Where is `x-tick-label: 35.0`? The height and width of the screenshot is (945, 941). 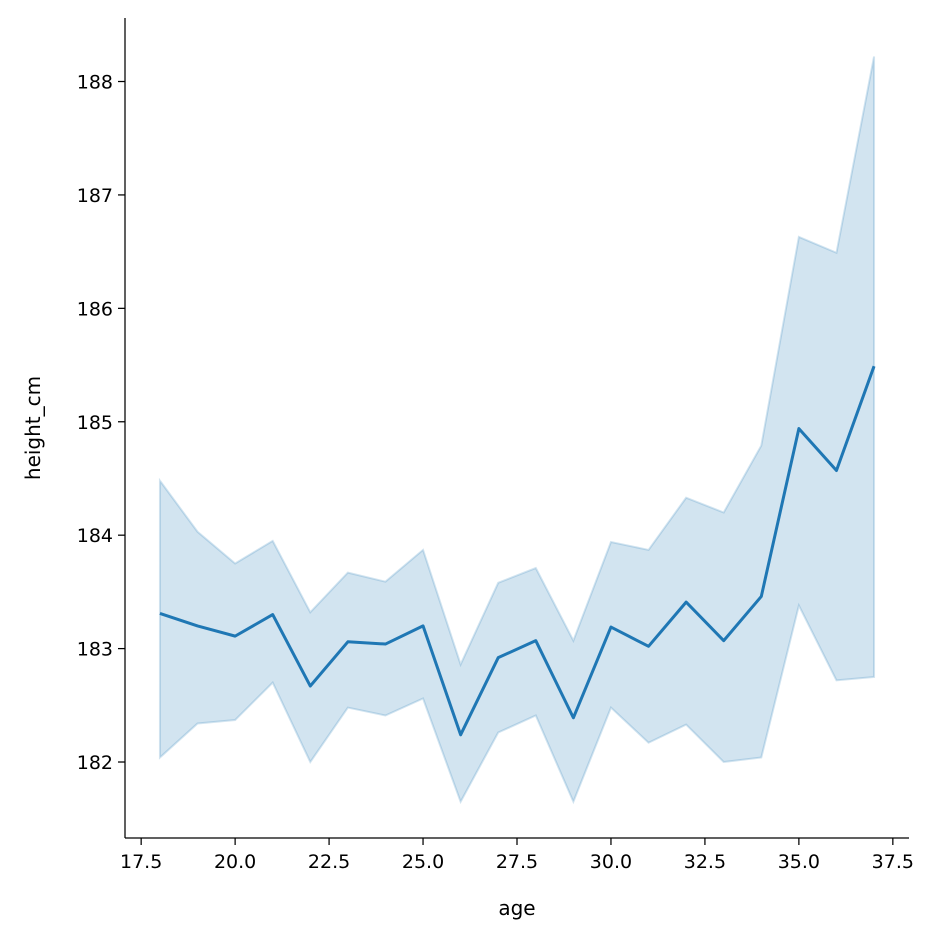
x-tick-label: 35.0 is located at coordinates (799, 862).